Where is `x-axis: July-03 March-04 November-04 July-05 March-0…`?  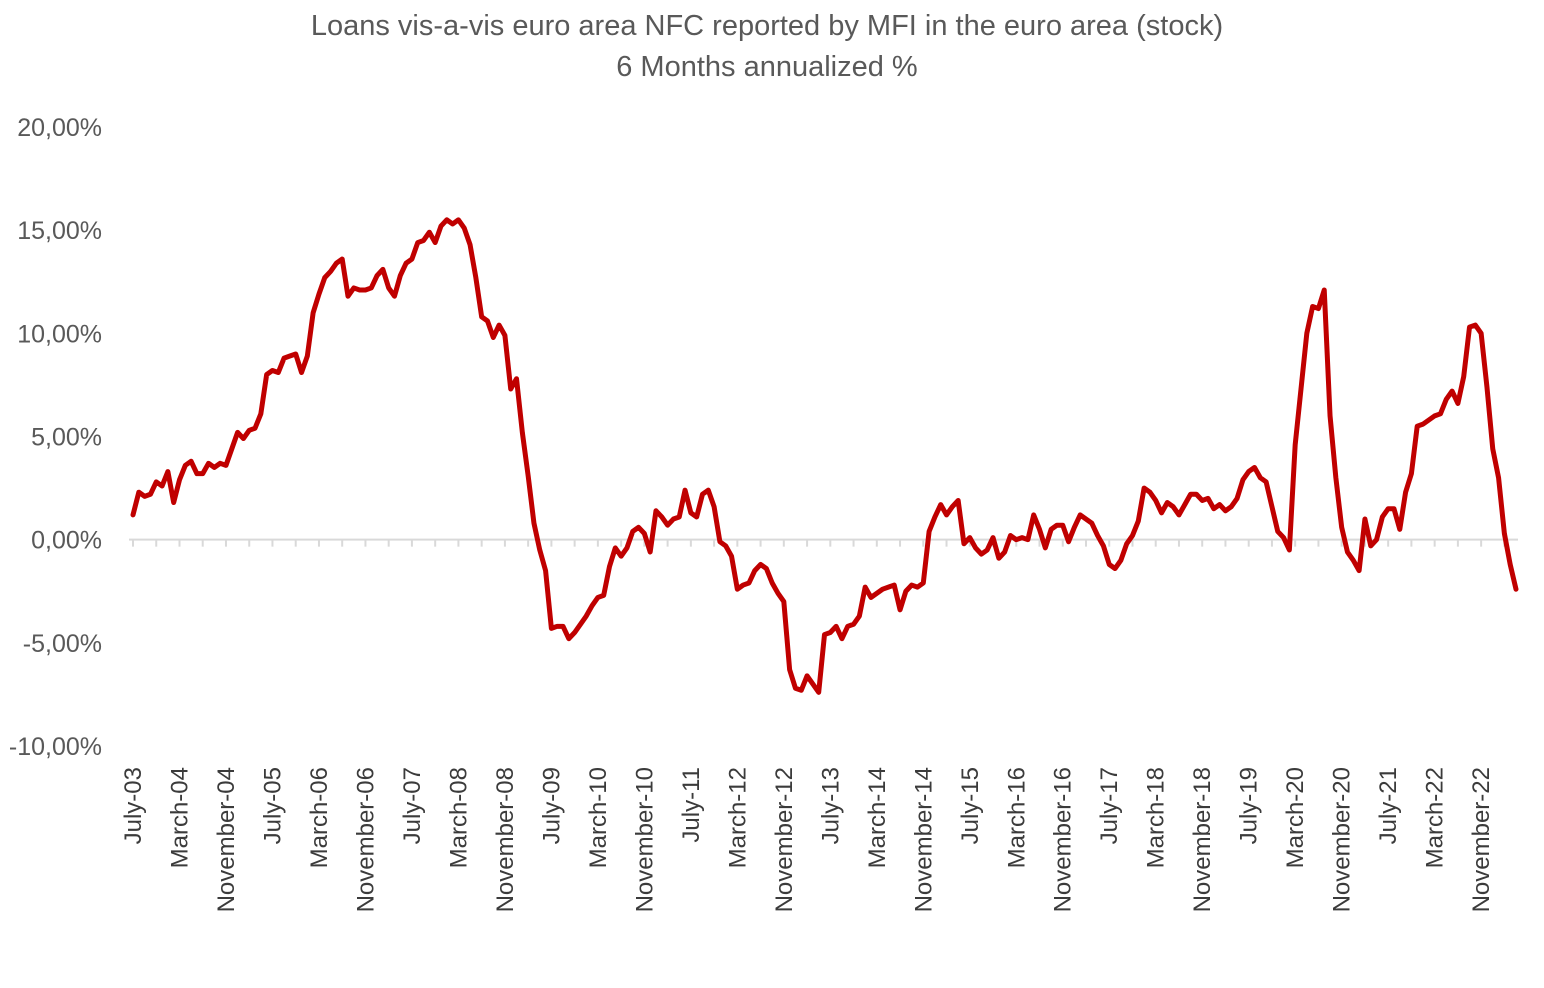
x-axis: July-03 March-04 November-04 July-05 March-0… is located at coordinates (807, 839).